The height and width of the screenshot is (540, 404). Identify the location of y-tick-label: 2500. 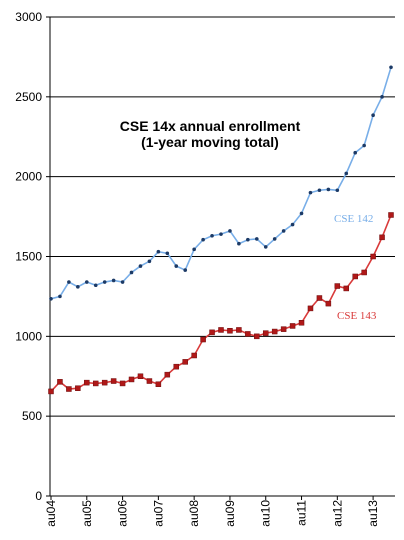
(28, 97).